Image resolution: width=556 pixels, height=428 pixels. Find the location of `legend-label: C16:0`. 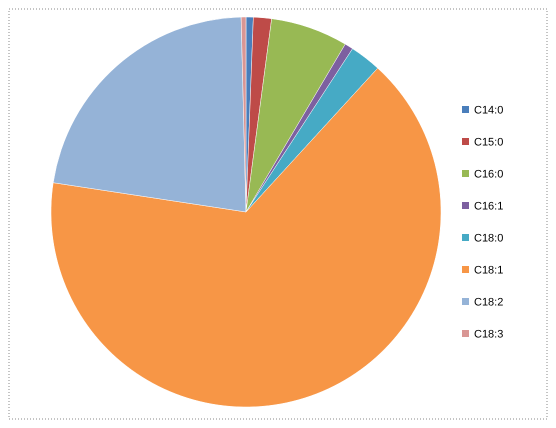

legend-label: C16:0 is located at coordinates (489, 174).